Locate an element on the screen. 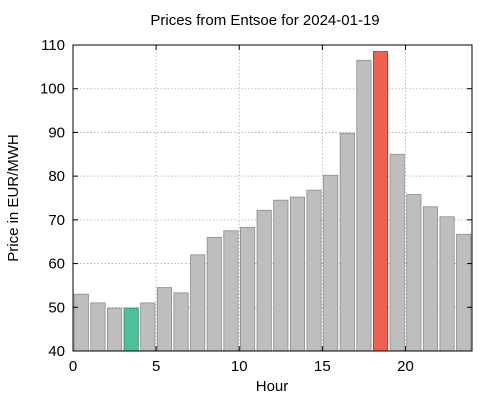 This screenshot has width=500, height=405. y-tick-label: 110 is located at coordinates (53, 45).